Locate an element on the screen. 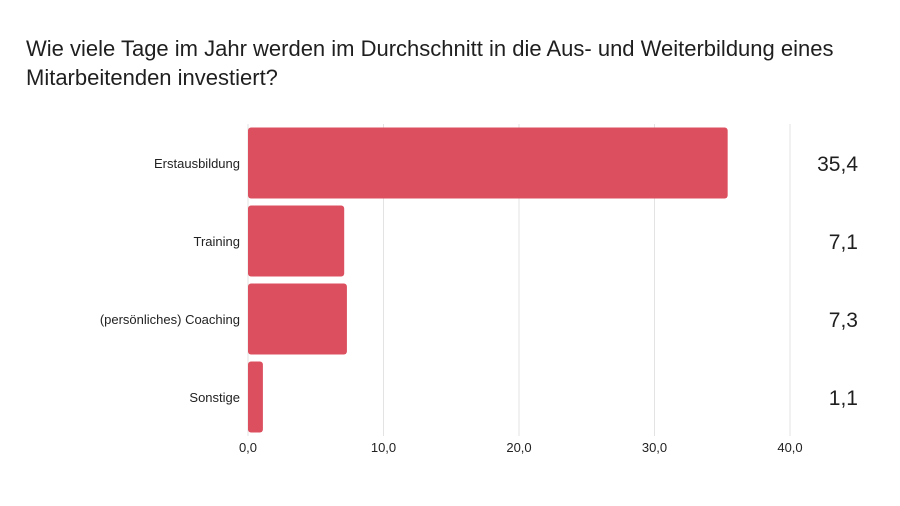  x-tick-label: 10,0 is located at coordinates (383, 447).